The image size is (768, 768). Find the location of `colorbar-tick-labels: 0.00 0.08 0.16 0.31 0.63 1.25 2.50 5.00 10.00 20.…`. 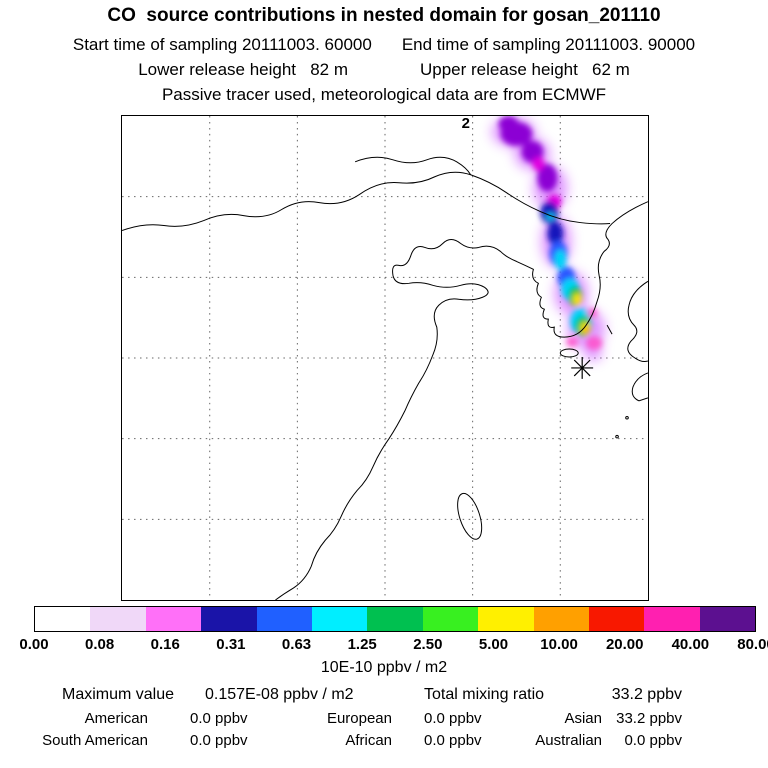

colorbar-tick-labels: 0.00 0.08 0.16 0.31 0.63 1.25 2.50 5.00 10.00 20.… is located at coordinates (393, 645).